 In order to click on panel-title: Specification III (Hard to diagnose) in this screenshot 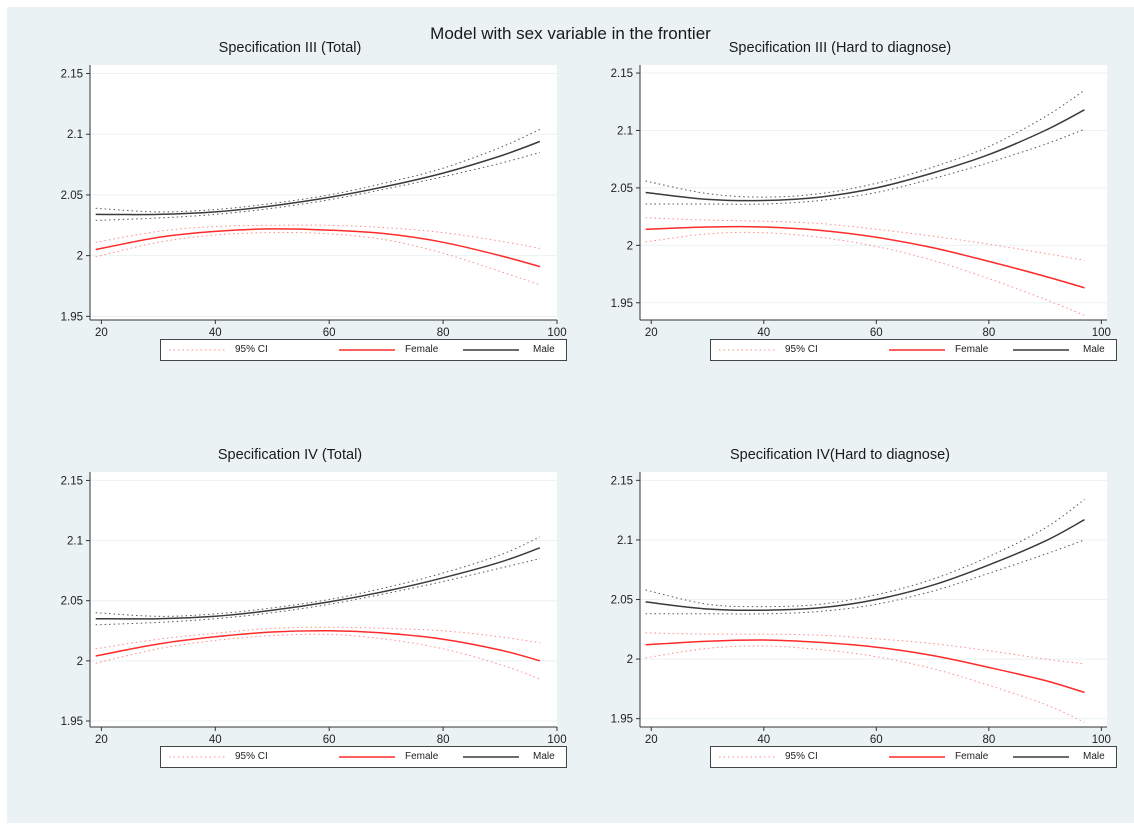, I will do `click(840, 48)`.